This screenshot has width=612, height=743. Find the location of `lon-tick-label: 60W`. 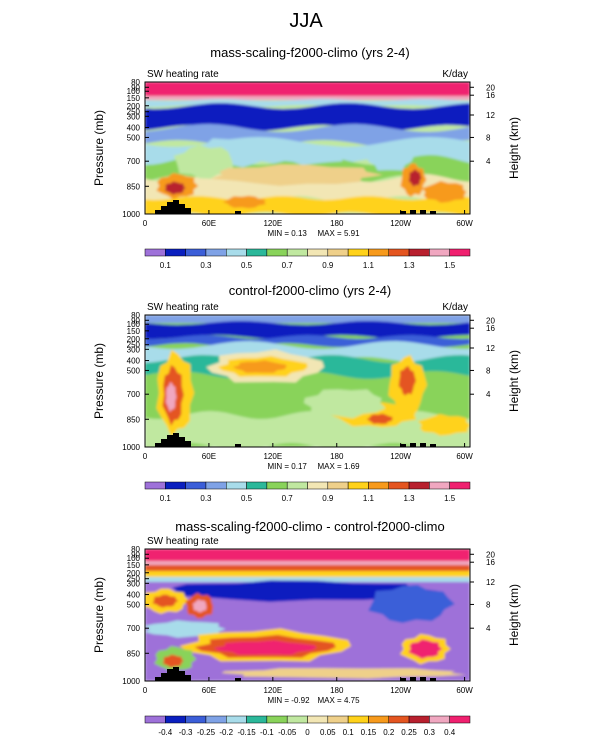

lon-tick-label: 60W is located at coordinates (464, 223).